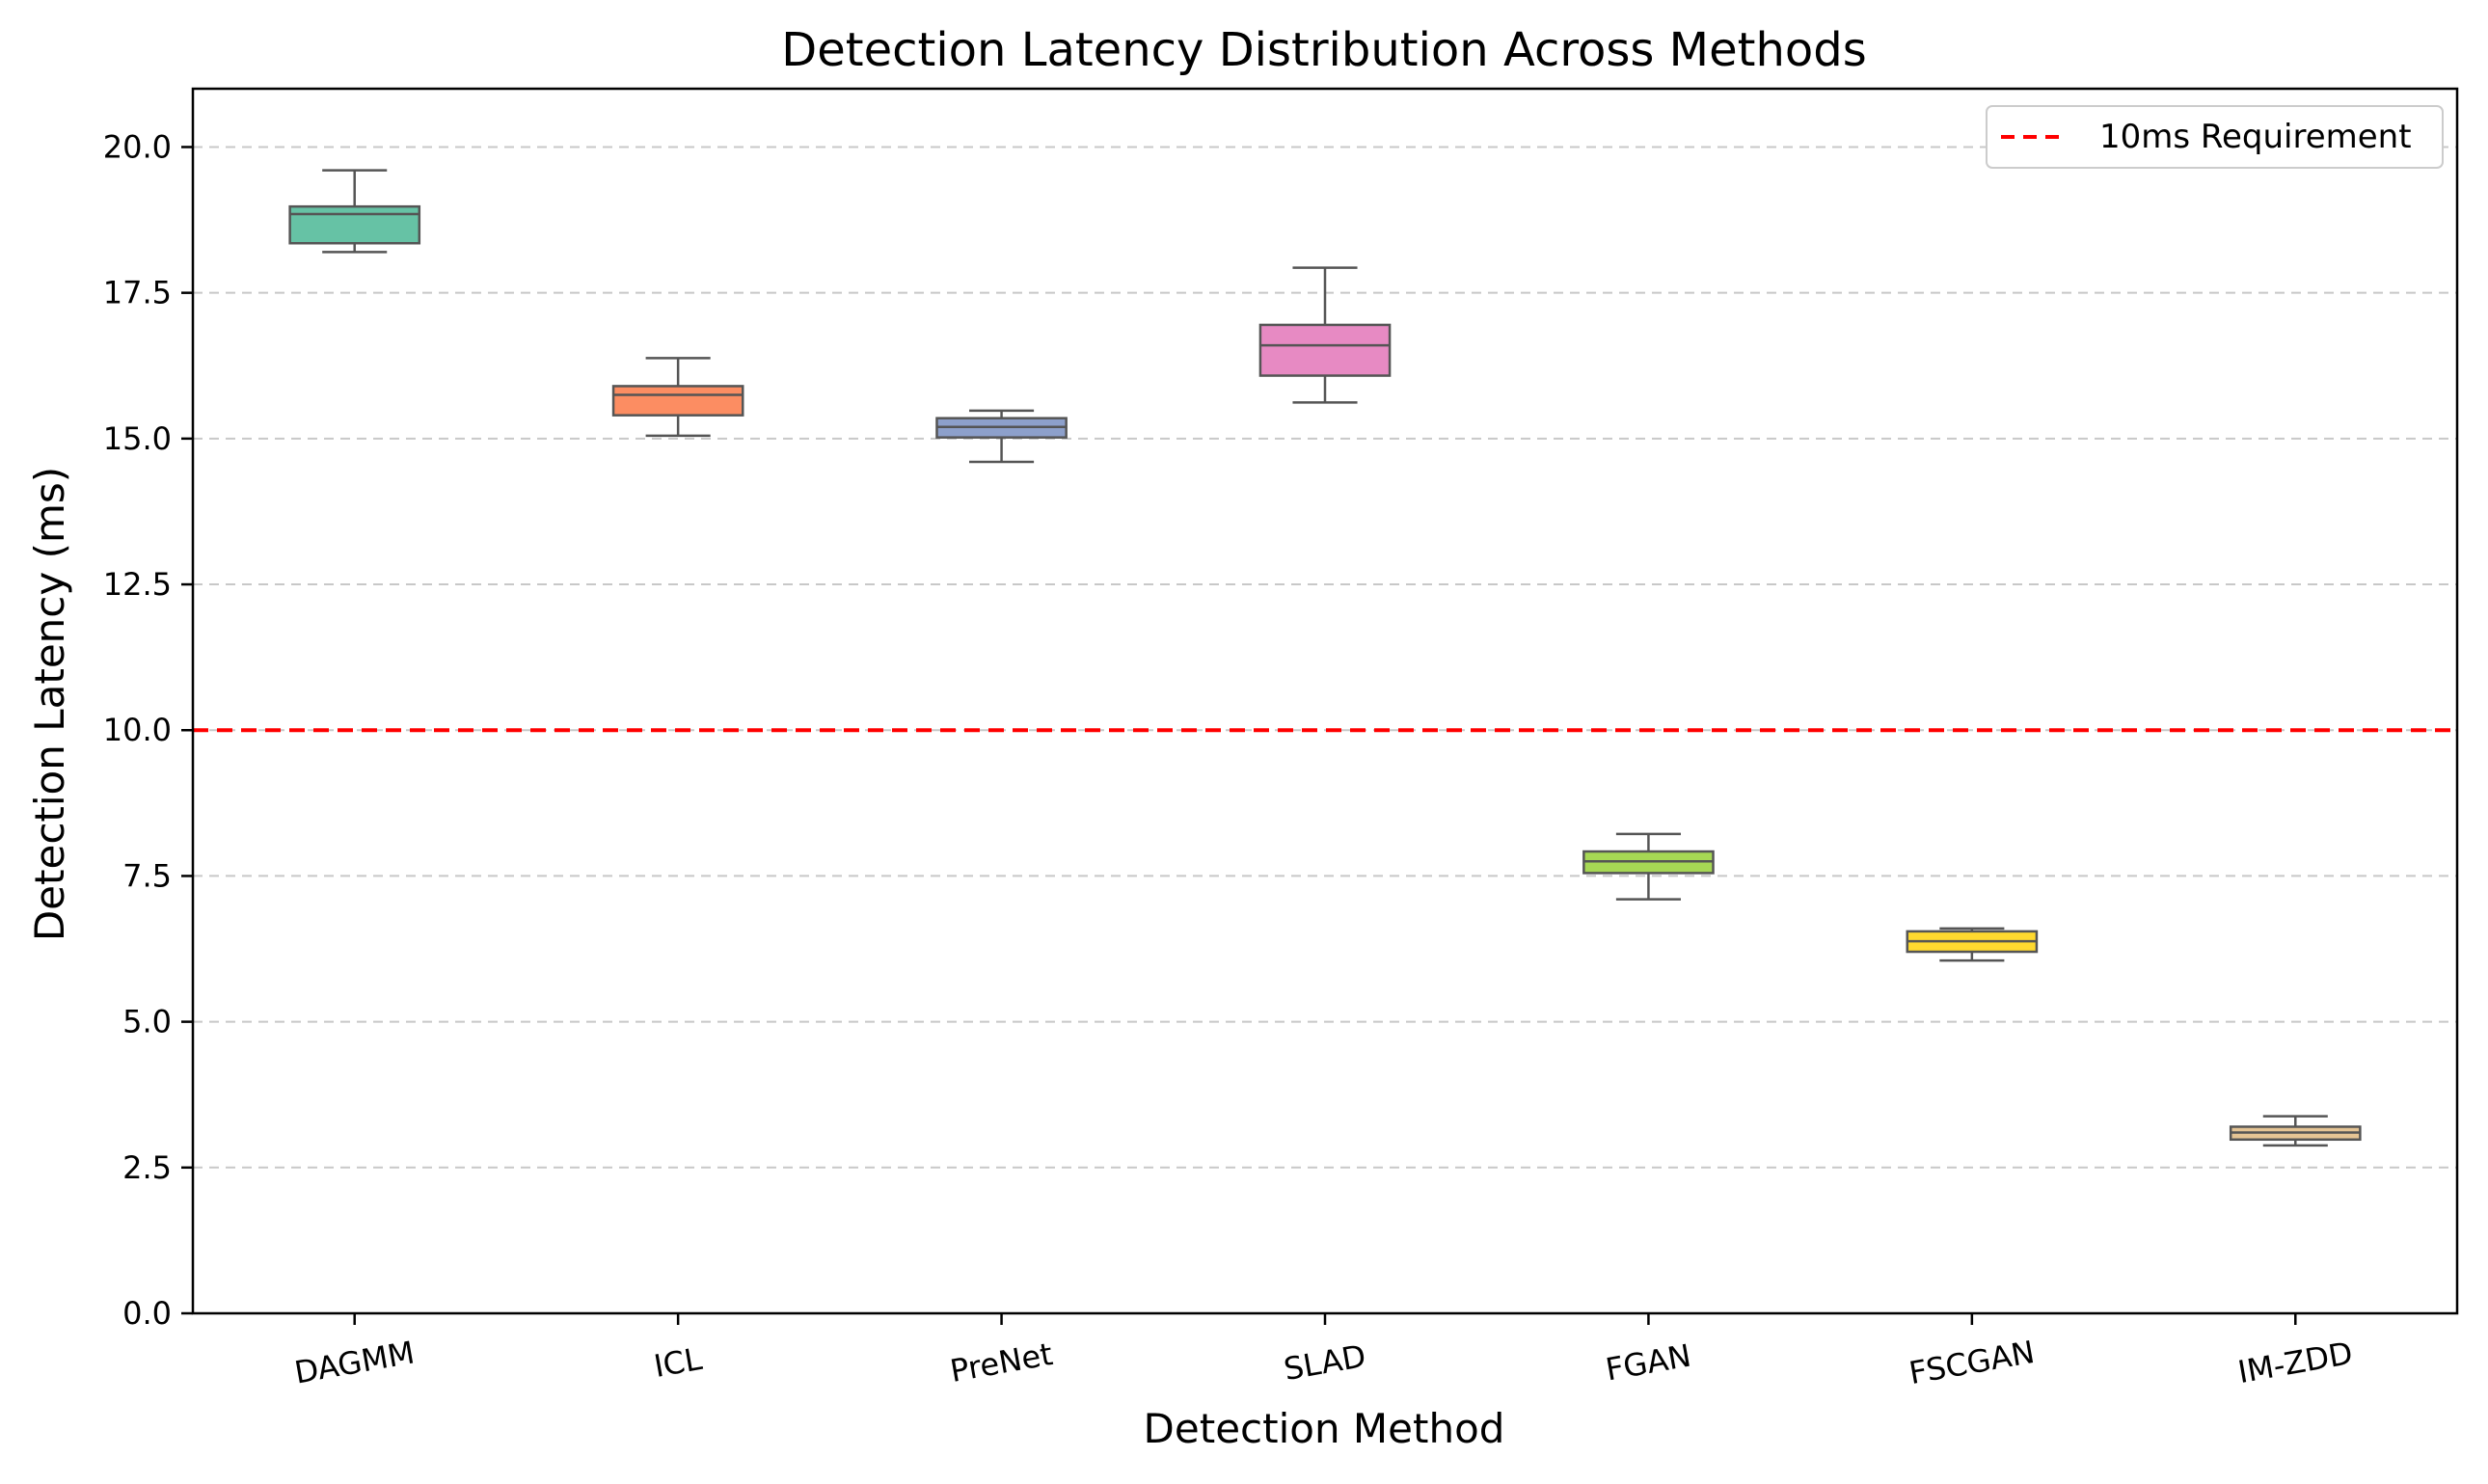  I want to click on legend-frame, so click(2215, 137).